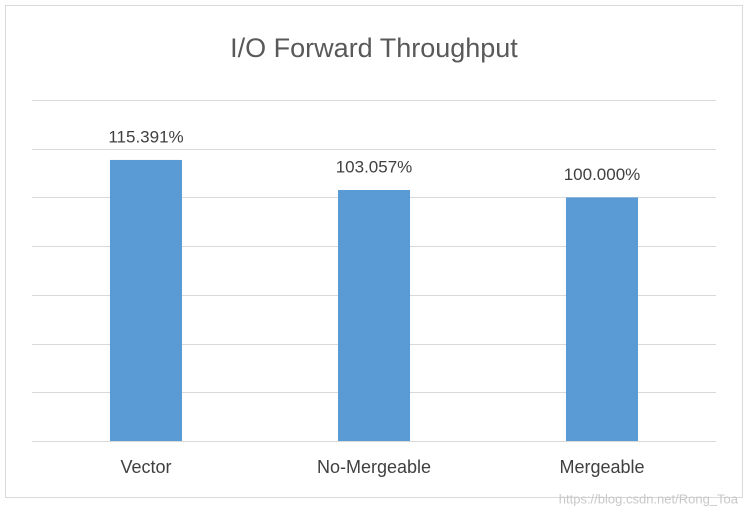  I want to click on watermark: https://blog.csdn.net/Rong_Toa, so click(649, 498).